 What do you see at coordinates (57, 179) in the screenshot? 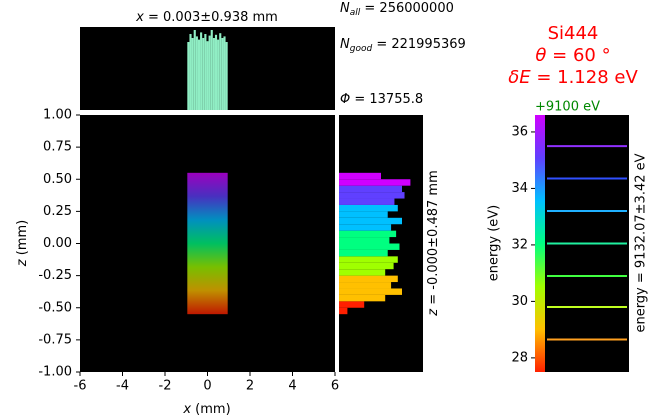
I see `y-tick-label: 0.50` at bounding box center [57, 179].